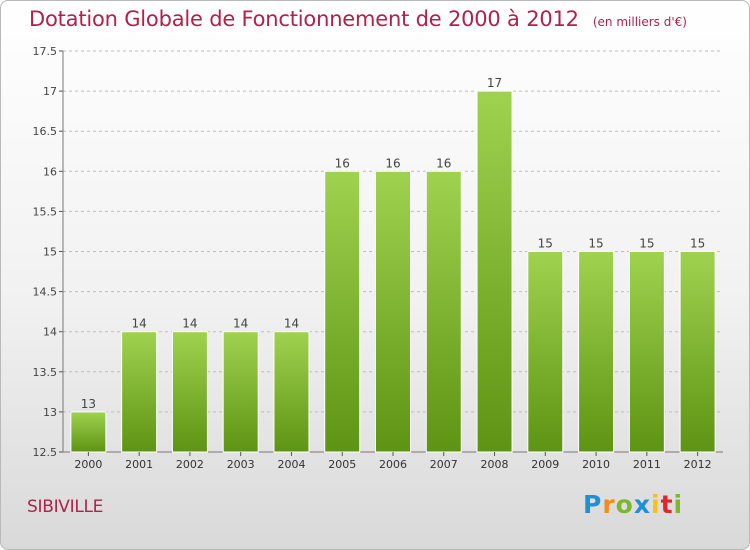  What do you see at coordinates (50, 171) in the screenshot?
I see `y-tick-label: 16` at bounding box center [50, 171].